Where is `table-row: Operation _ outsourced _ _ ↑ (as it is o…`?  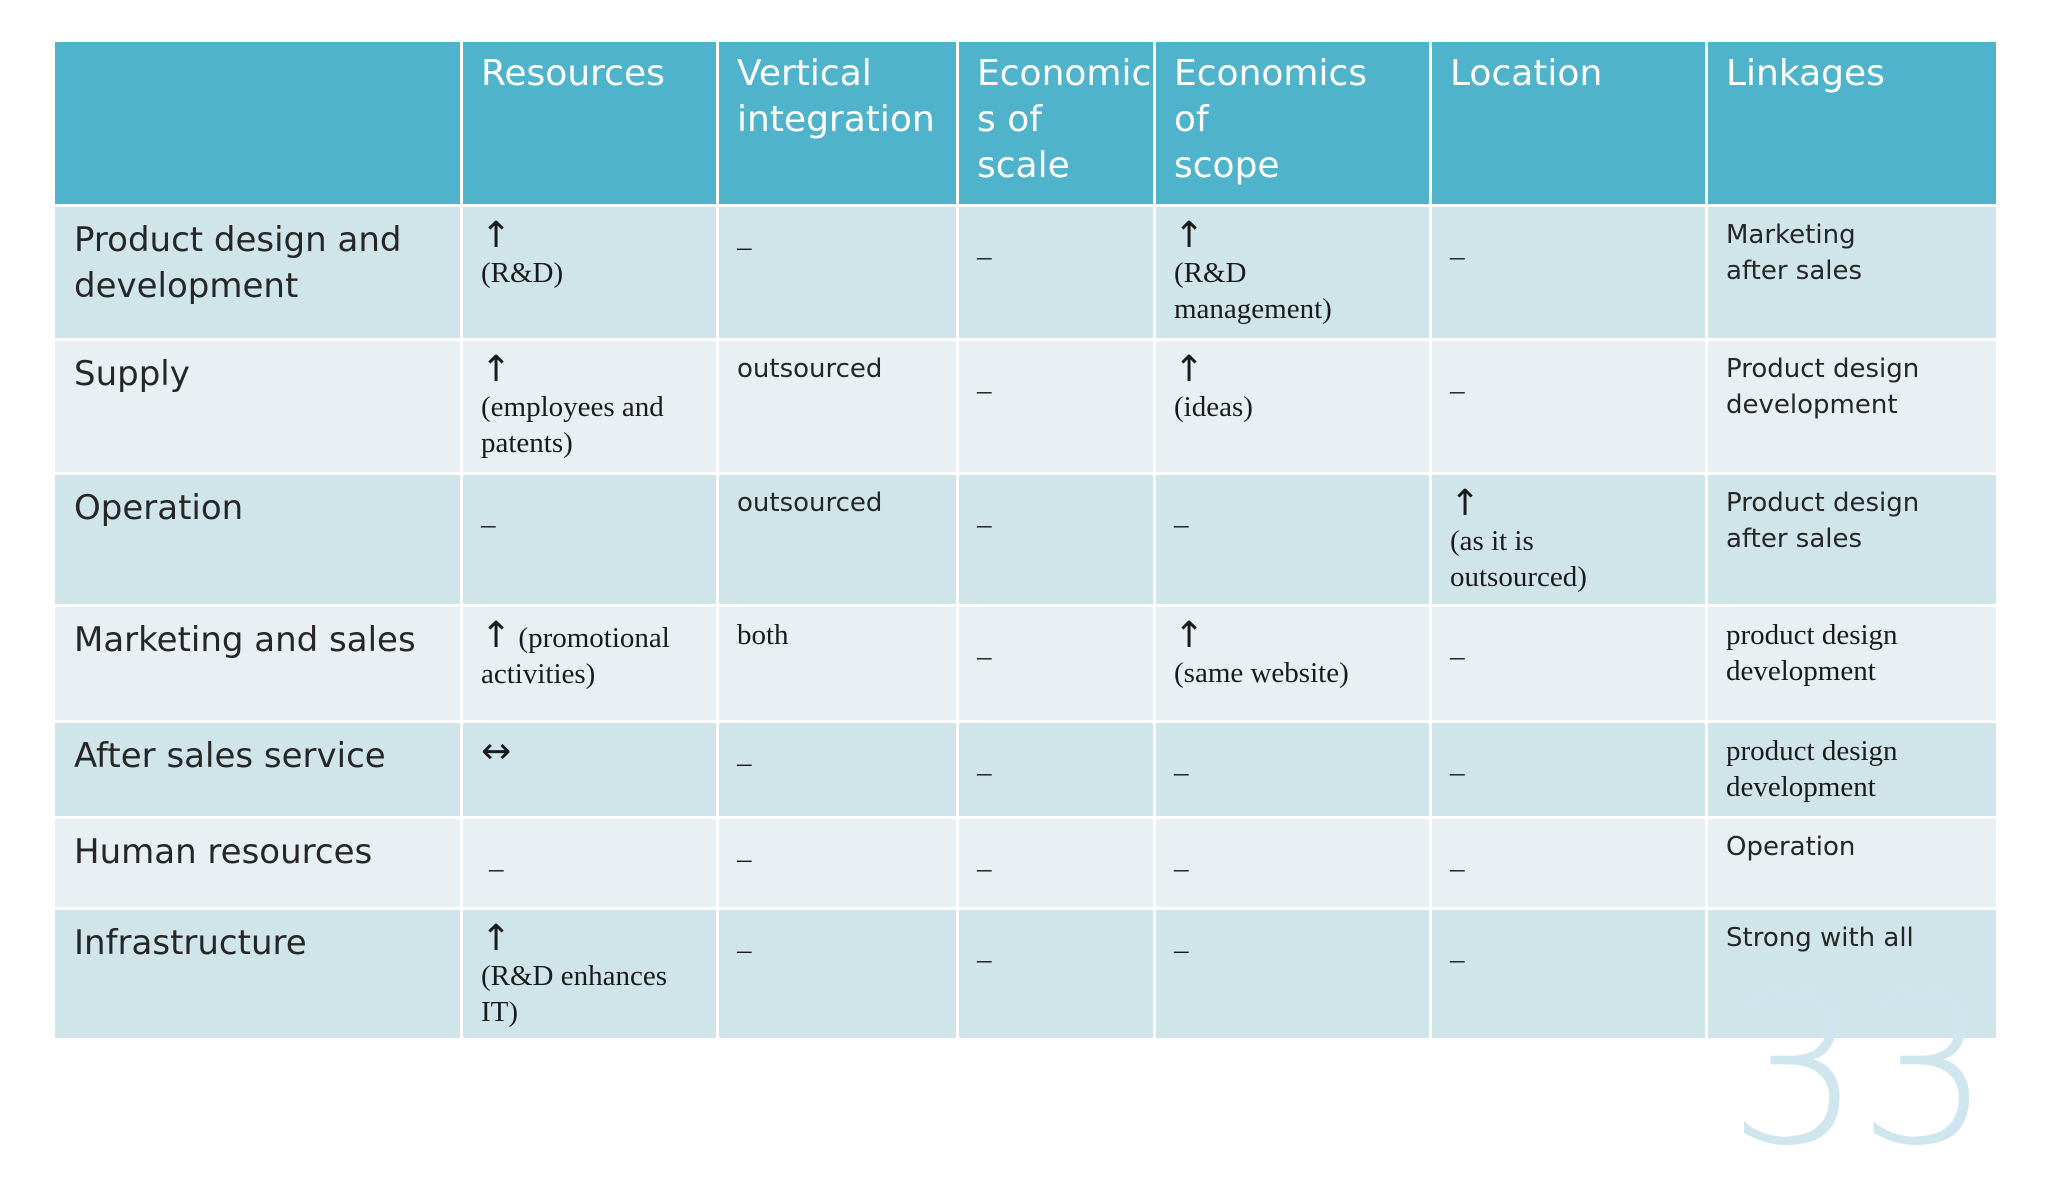
table-row: Operation _ outsourced _ _ ↑ (as it is o… is located at coordinates (1025, 539).